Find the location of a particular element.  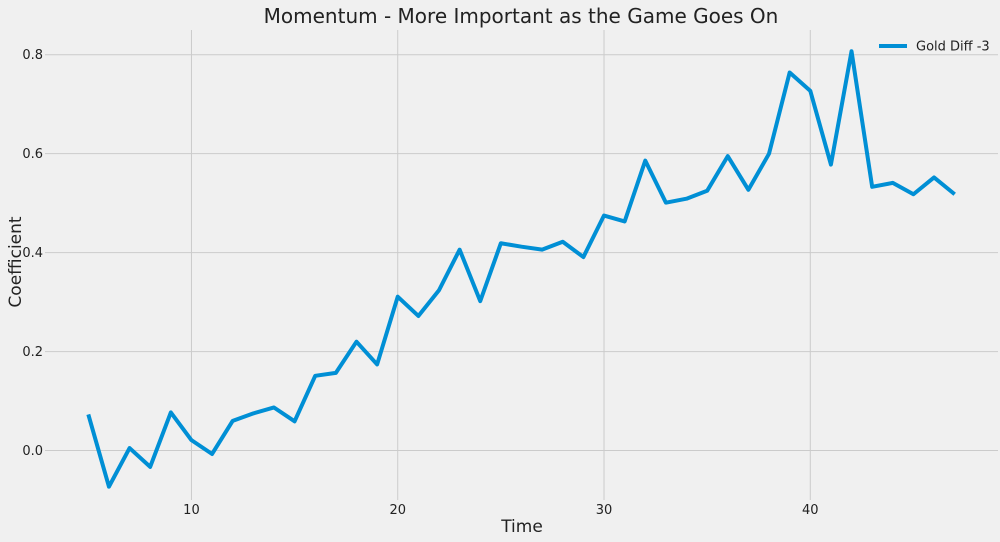

y-tick-labels: 0.0 0.2 0.4 0.6 0.8 is located at coordinates (32, 253).